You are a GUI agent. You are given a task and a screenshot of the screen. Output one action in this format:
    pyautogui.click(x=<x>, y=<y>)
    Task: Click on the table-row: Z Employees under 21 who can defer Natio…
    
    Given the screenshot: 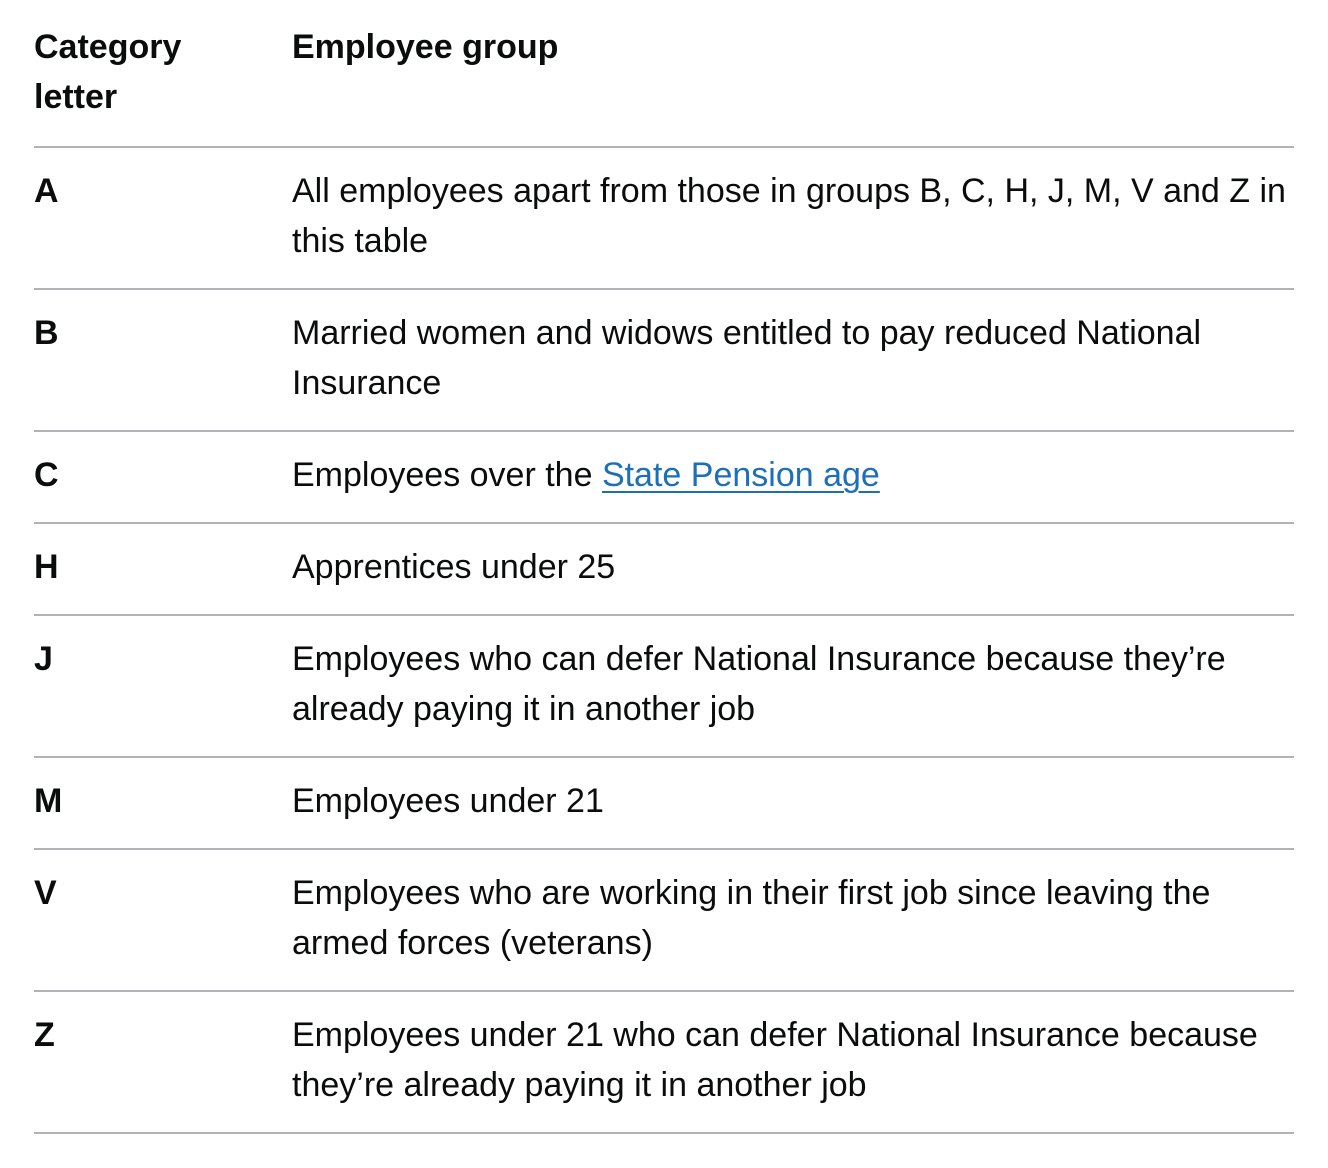 What is the action you would take?
    pyautogui.click(x=664, y=1062)
    